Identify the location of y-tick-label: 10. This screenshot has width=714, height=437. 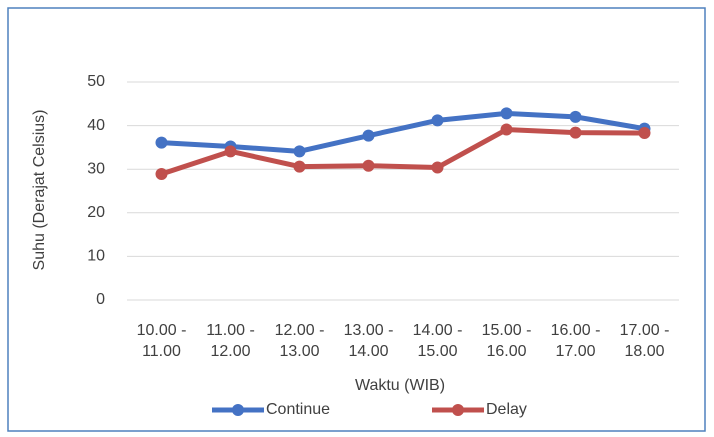
(96, 256).